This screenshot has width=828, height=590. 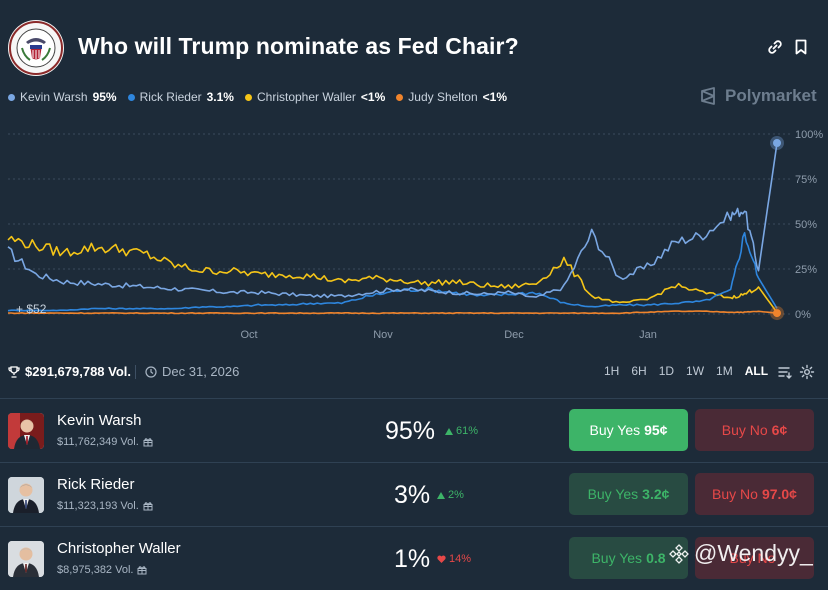 I want to click on outcome-volume: $11,762,349 Vol., so click(x=105, y=442).